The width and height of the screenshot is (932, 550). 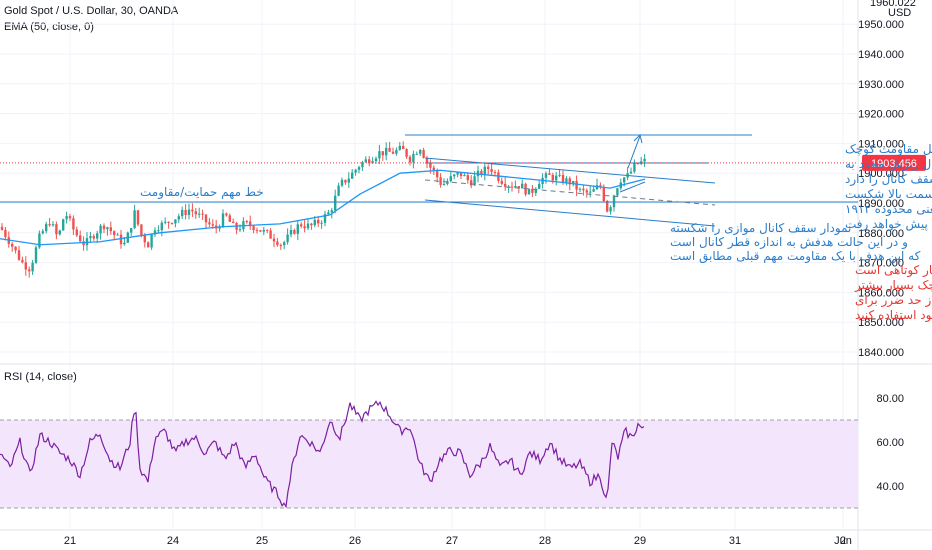 I want to click on price-tick-label: 1890.000, so click(x=881, y=204).